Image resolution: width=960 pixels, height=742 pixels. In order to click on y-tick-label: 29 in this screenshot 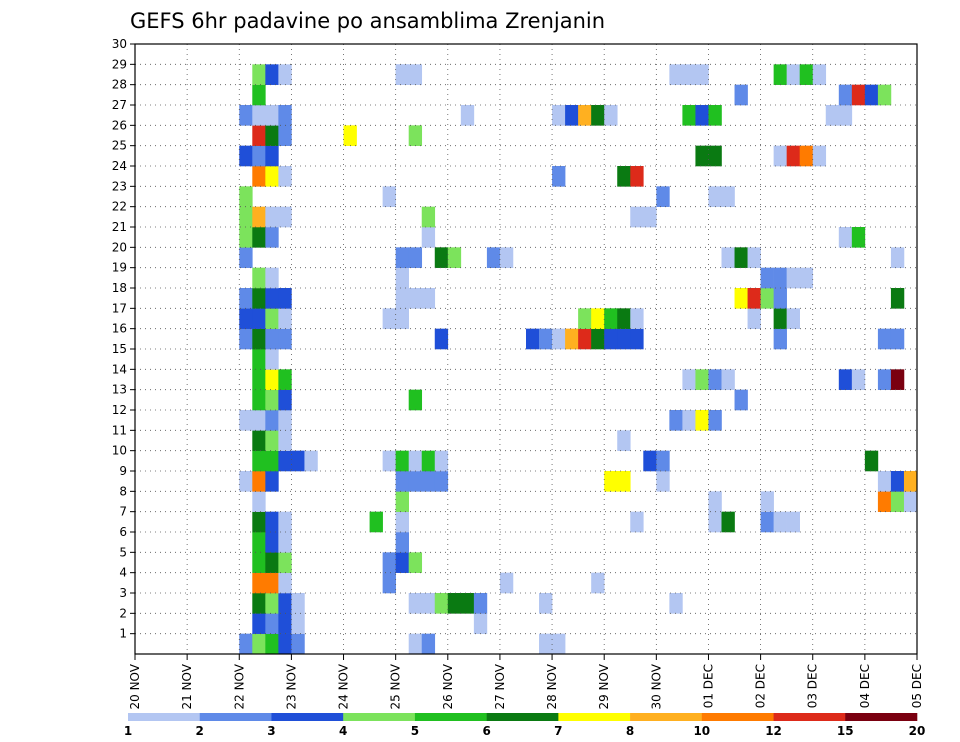, I will do `click(119, 64)`.